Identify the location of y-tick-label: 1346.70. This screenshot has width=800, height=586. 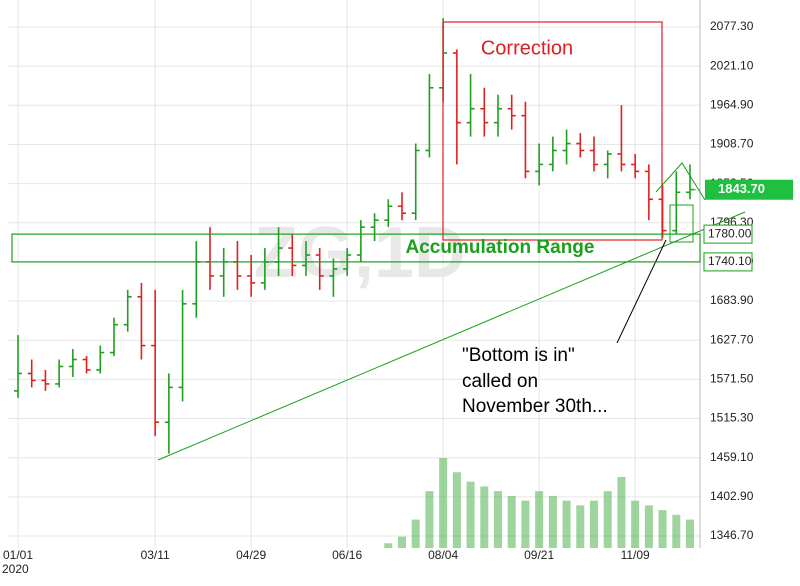
(732, 535).